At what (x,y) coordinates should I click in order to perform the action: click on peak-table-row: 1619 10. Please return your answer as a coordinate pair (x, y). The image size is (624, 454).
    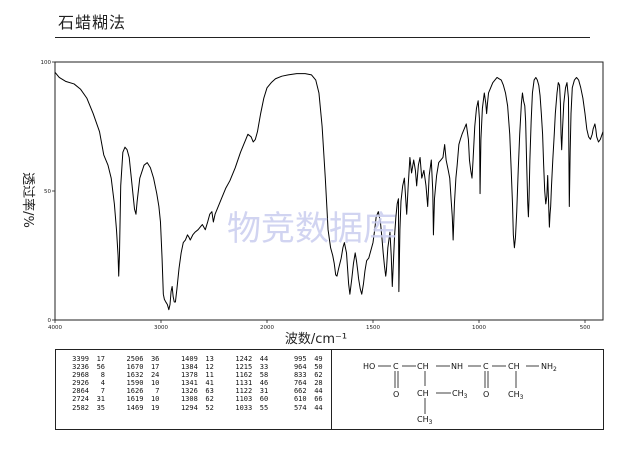
    Looking at the image, I should click on (141, 399).